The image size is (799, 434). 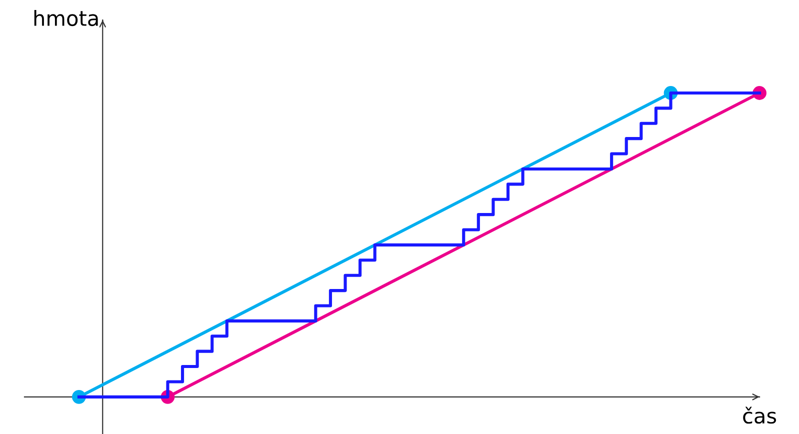 I want to click on y-axis-title: hmota, so click(x=66, y=18).